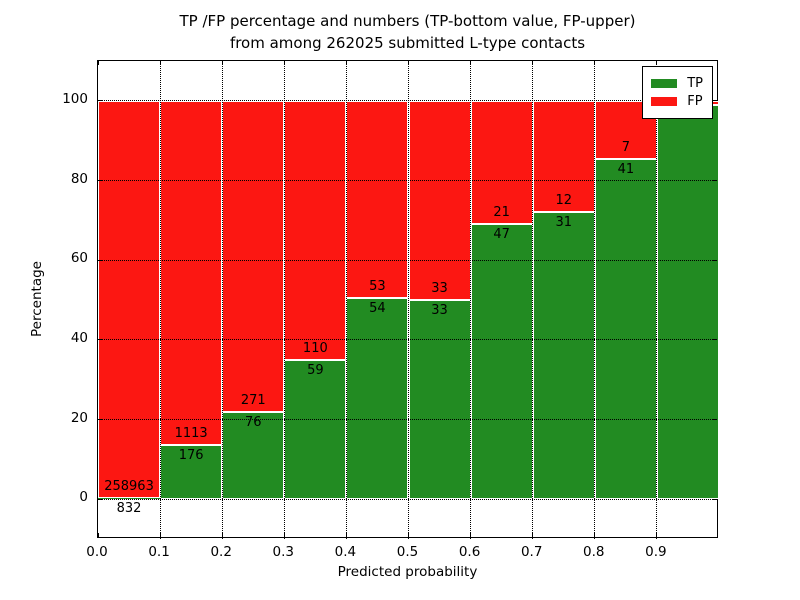  I want to click on fp-count-label: 12, so click(563, 200).